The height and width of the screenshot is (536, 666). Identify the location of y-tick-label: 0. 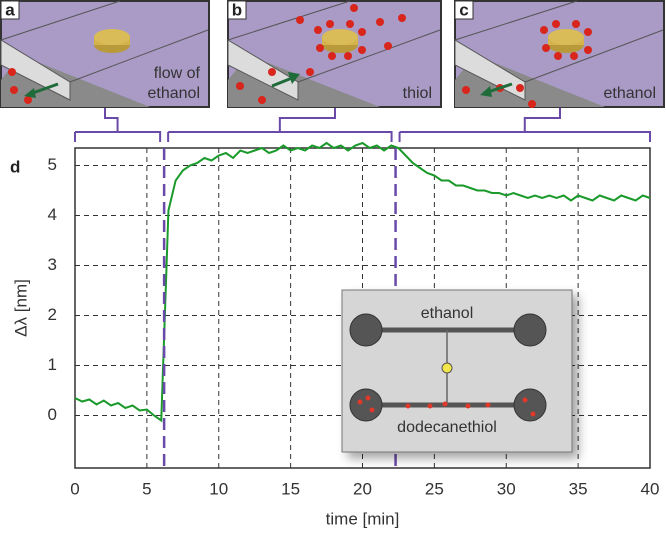
(52, 414).